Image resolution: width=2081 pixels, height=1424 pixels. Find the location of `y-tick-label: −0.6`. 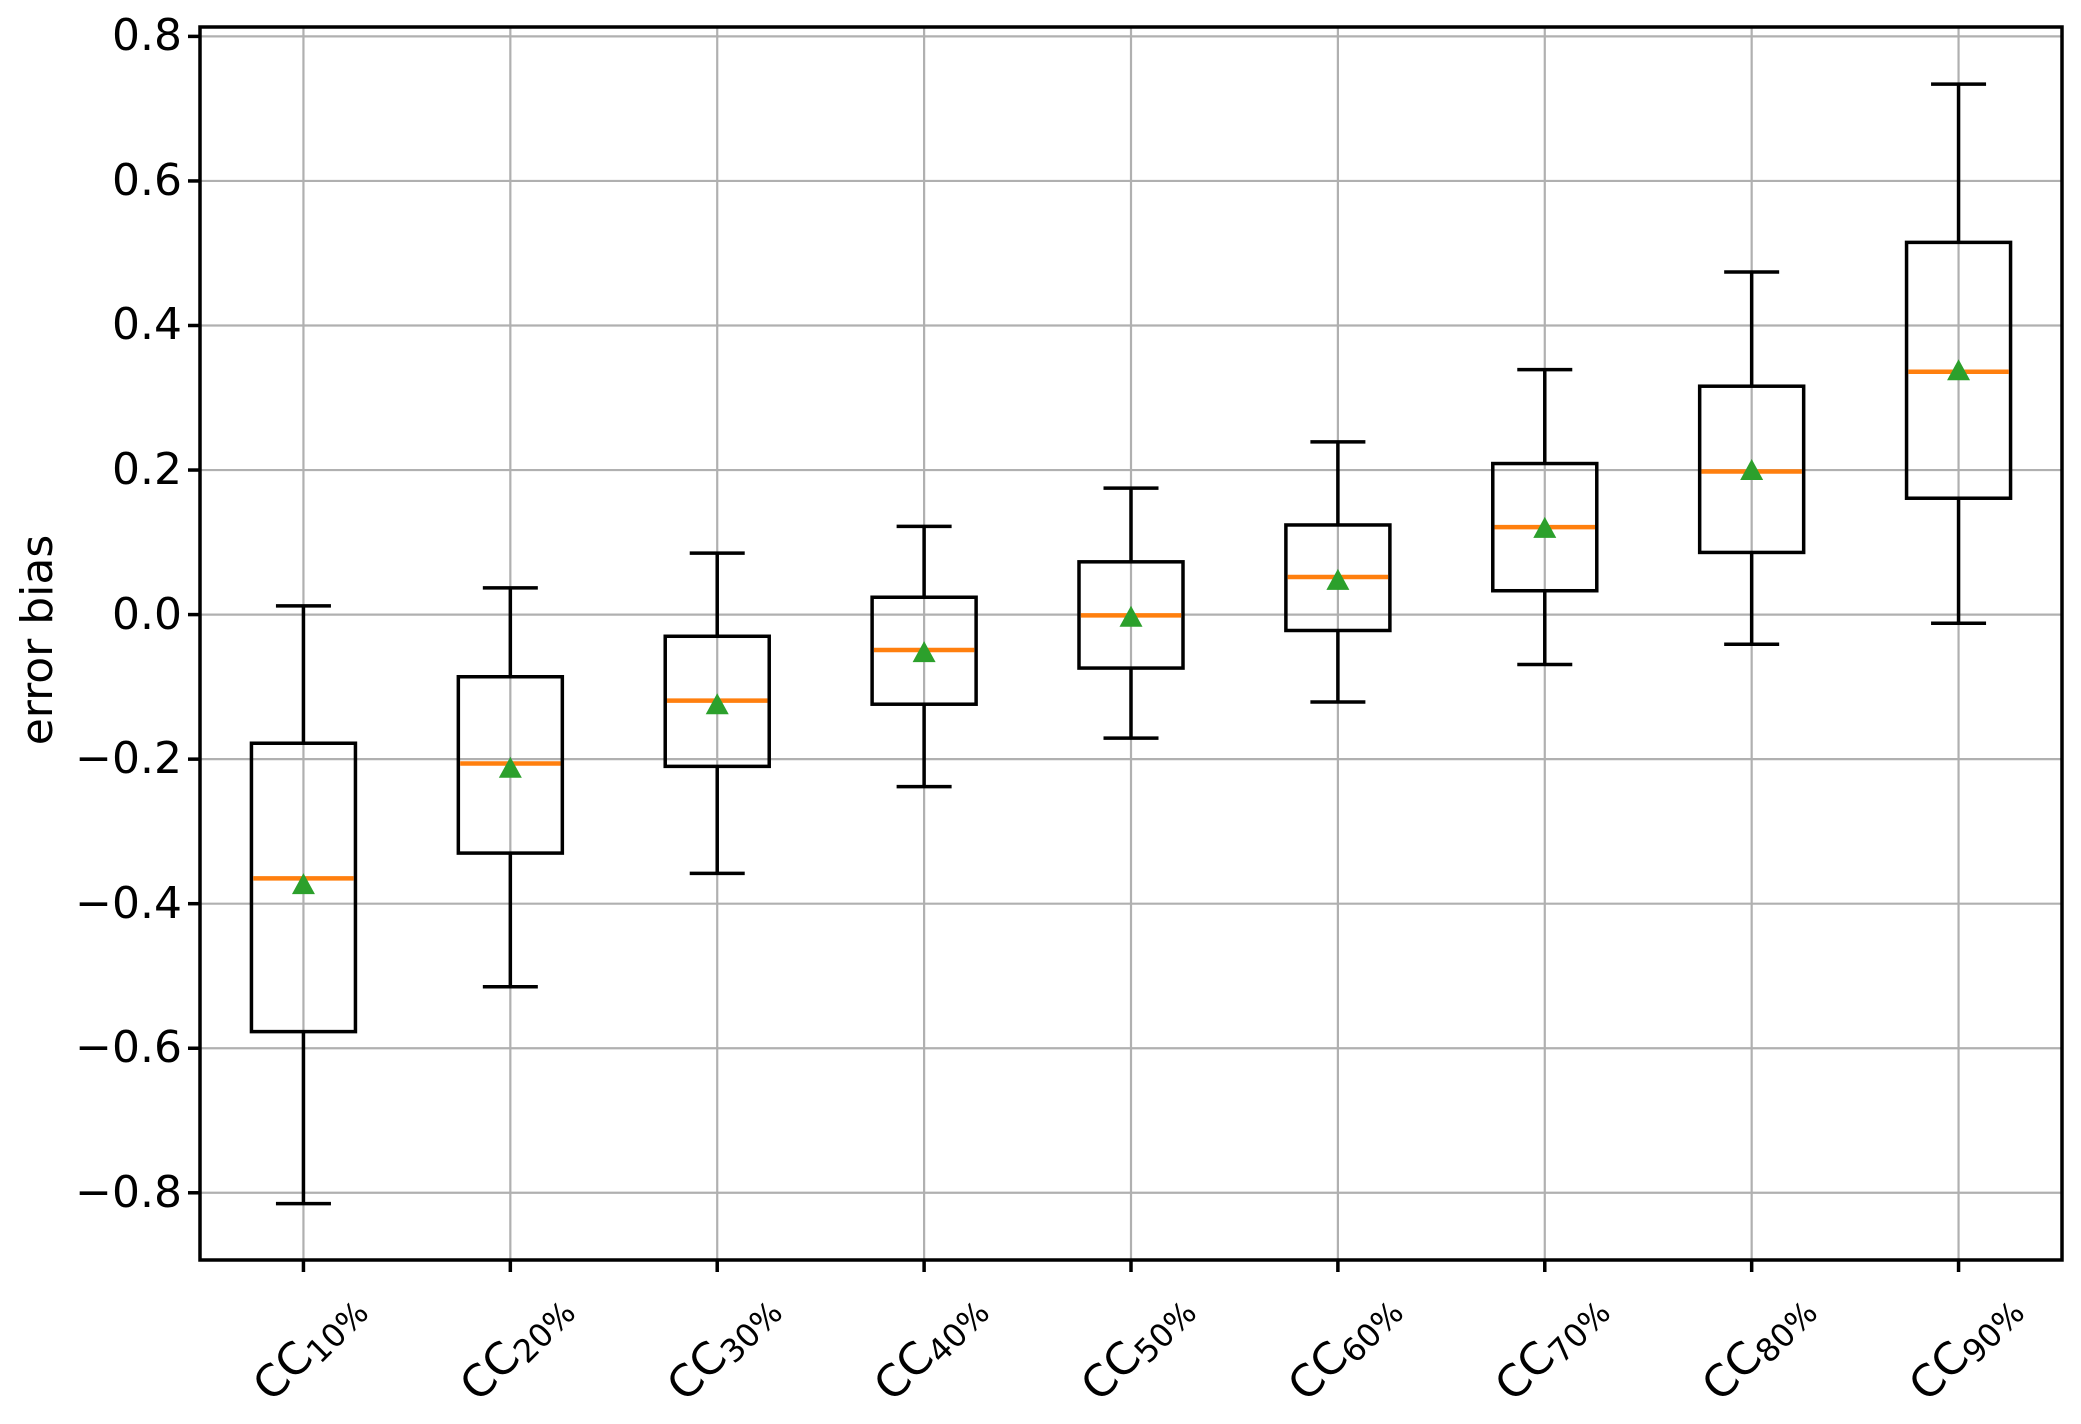

y-tick-label: −0.6 is located at coordinates (128, 1048).